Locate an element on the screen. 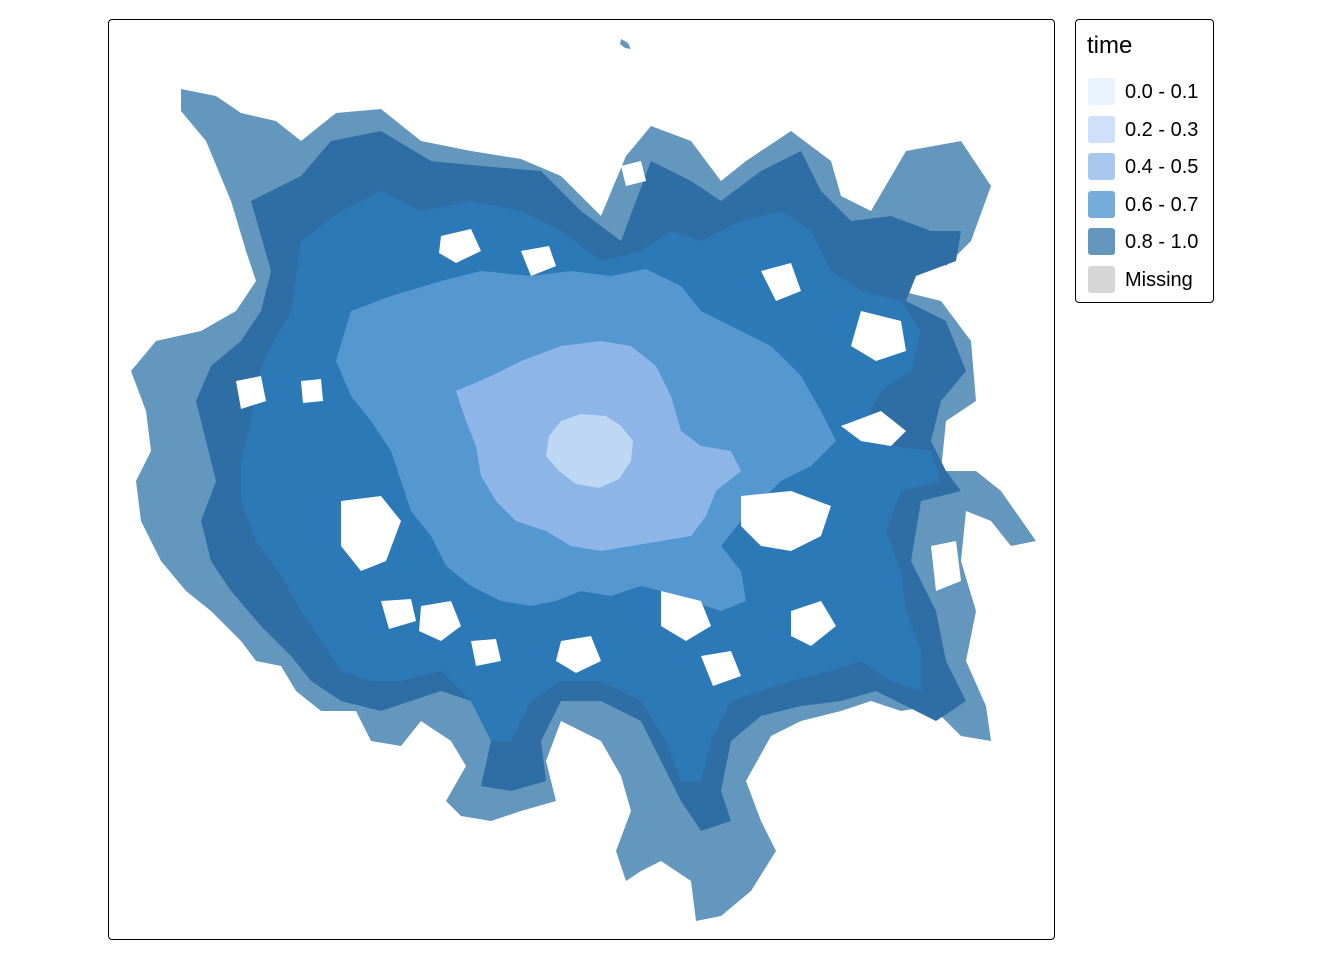 The width and height of the screenshot is (1344, 960). legend-item: 0.0 - 0.1 is located at coordinates (1150, 92).